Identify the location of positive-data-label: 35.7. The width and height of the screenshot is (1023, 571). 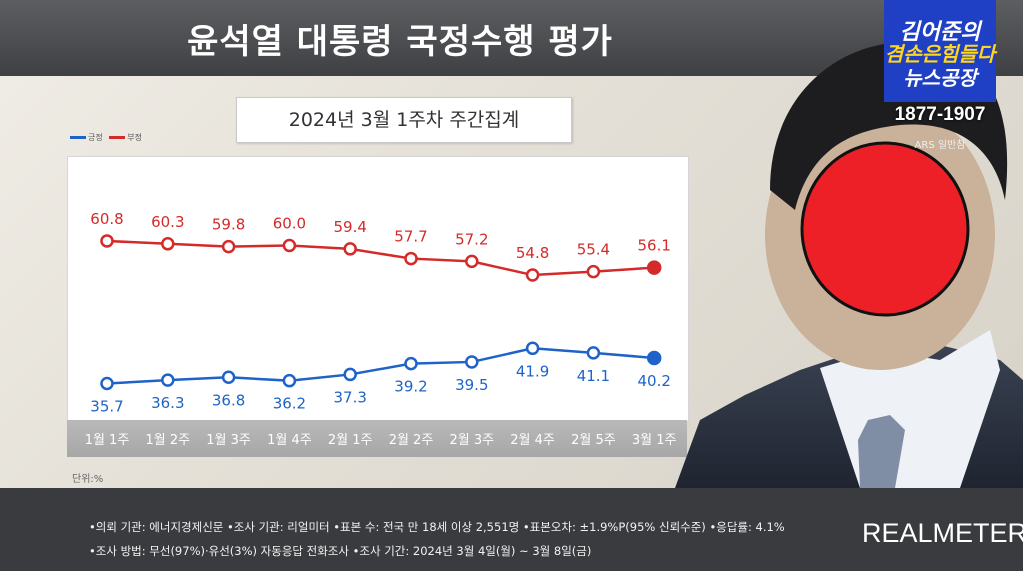
(106, 407).